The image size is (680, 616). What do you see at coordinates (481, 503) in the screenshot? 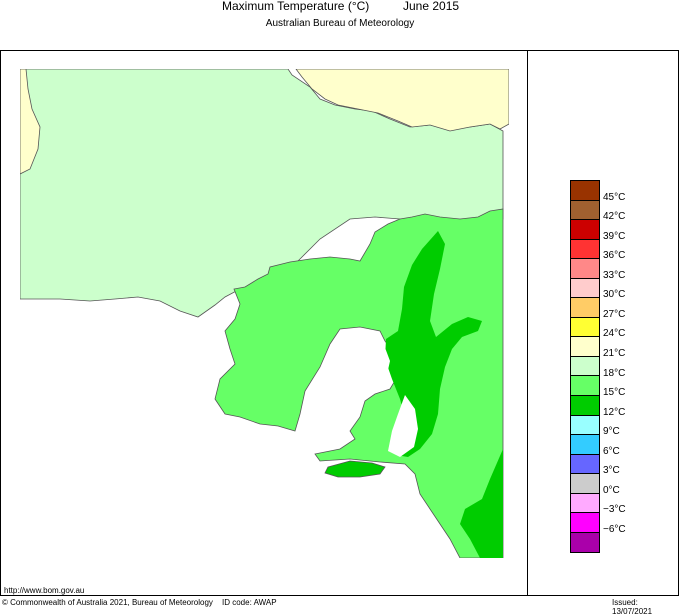
I see `land-zone-12-15-southeast` at bounding box center [481, 503].